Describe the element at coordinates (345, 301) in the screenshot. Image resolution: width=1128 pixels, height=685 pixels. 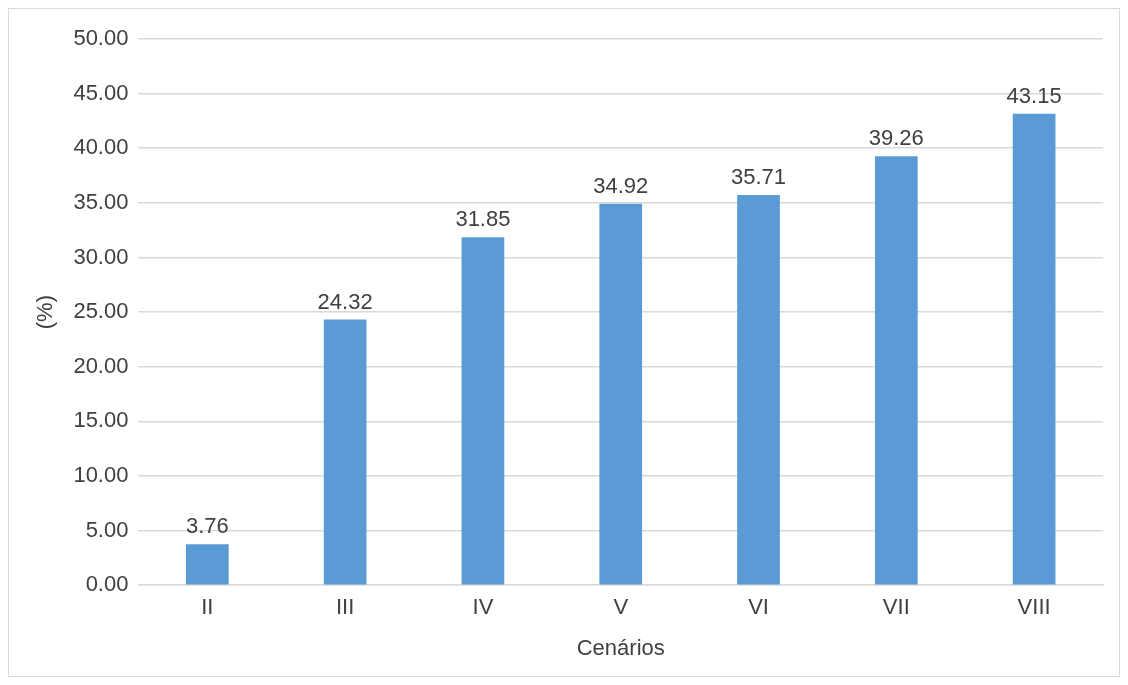
I see `data-label: 24.32` at that location.